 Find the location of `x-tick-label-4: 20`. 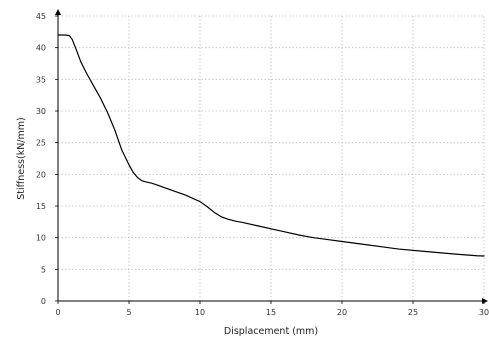

x-tick-label-4: 20 is located at coordinates (342, 312).